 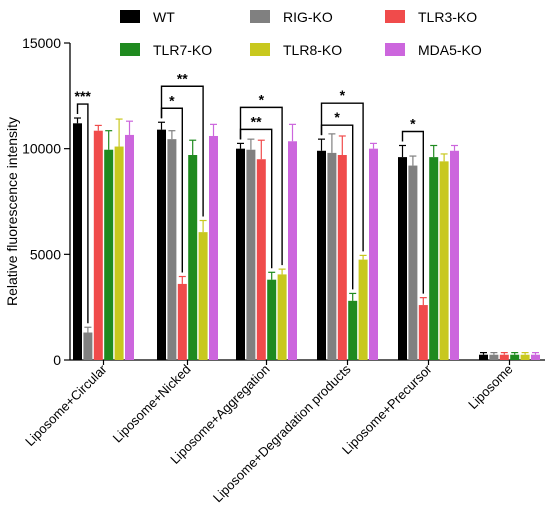 What do you see at coordinates (41, 149) in the screenshot?
I see `y-tick-label-10000: 10000` at bounding box center [41, 149].